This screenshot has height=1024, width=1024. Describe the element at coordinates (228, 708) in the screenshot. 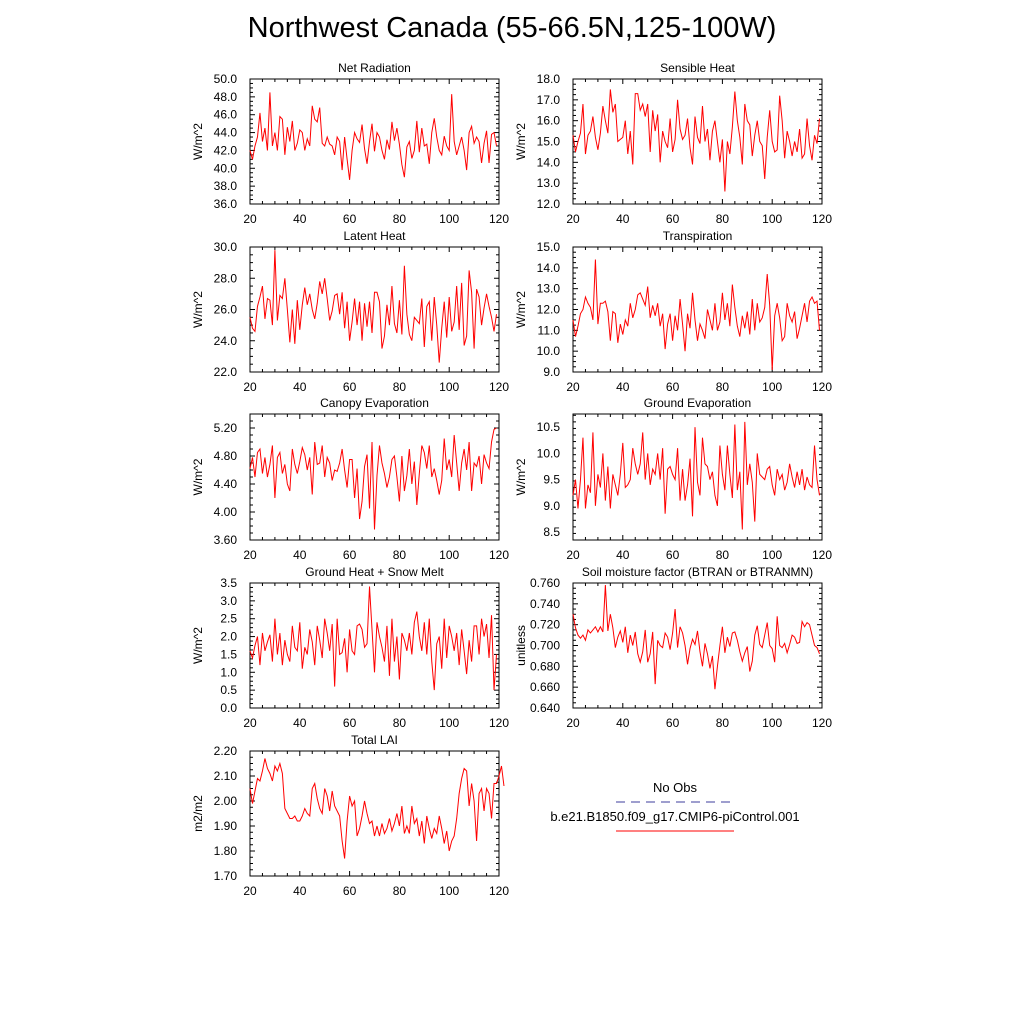

I see `y-tick-label: 0.0` at that location.